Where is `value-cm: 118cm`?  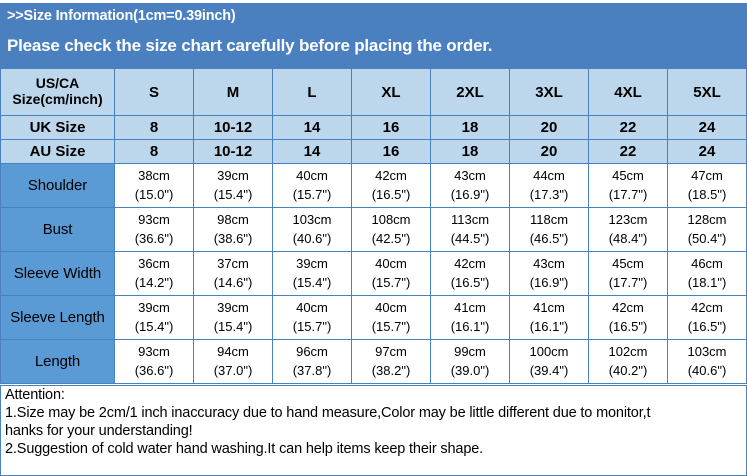 value-cm: 118cm is located at coordinates (549, 219).